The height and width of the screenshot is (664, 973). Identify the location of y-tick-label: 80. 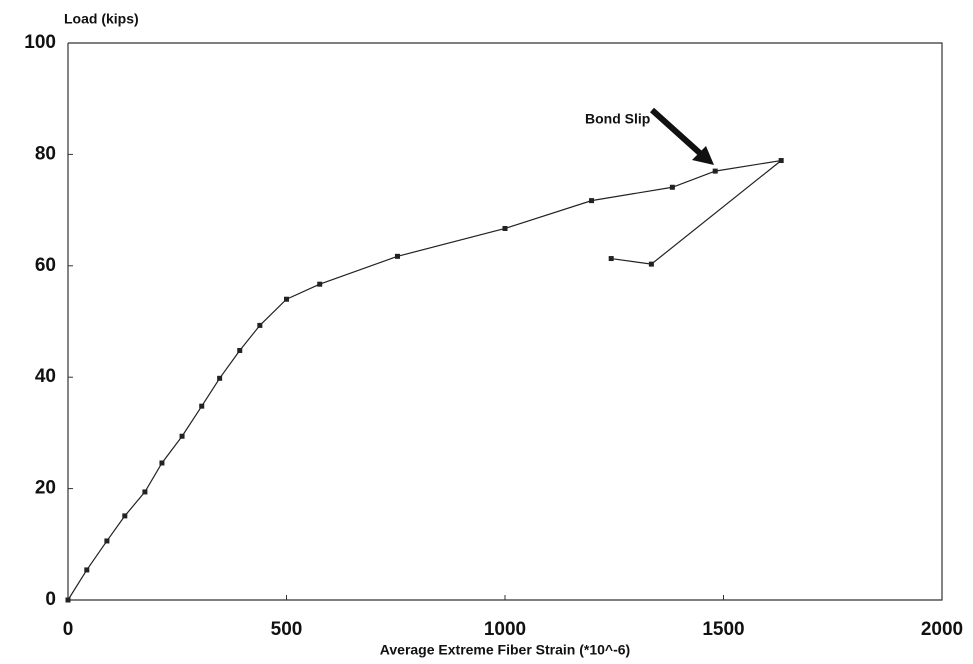
(45, 153).